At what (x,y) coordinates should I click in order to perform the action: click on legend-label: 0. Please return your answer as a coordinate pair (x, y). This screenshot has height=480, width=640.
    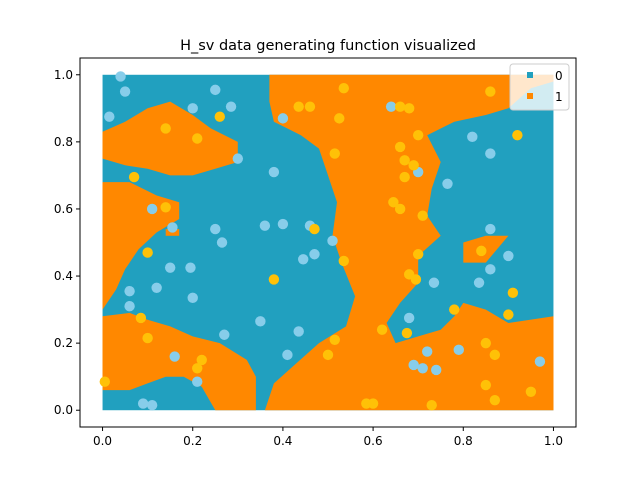
    Looking at the image, I should click on (559, 76).